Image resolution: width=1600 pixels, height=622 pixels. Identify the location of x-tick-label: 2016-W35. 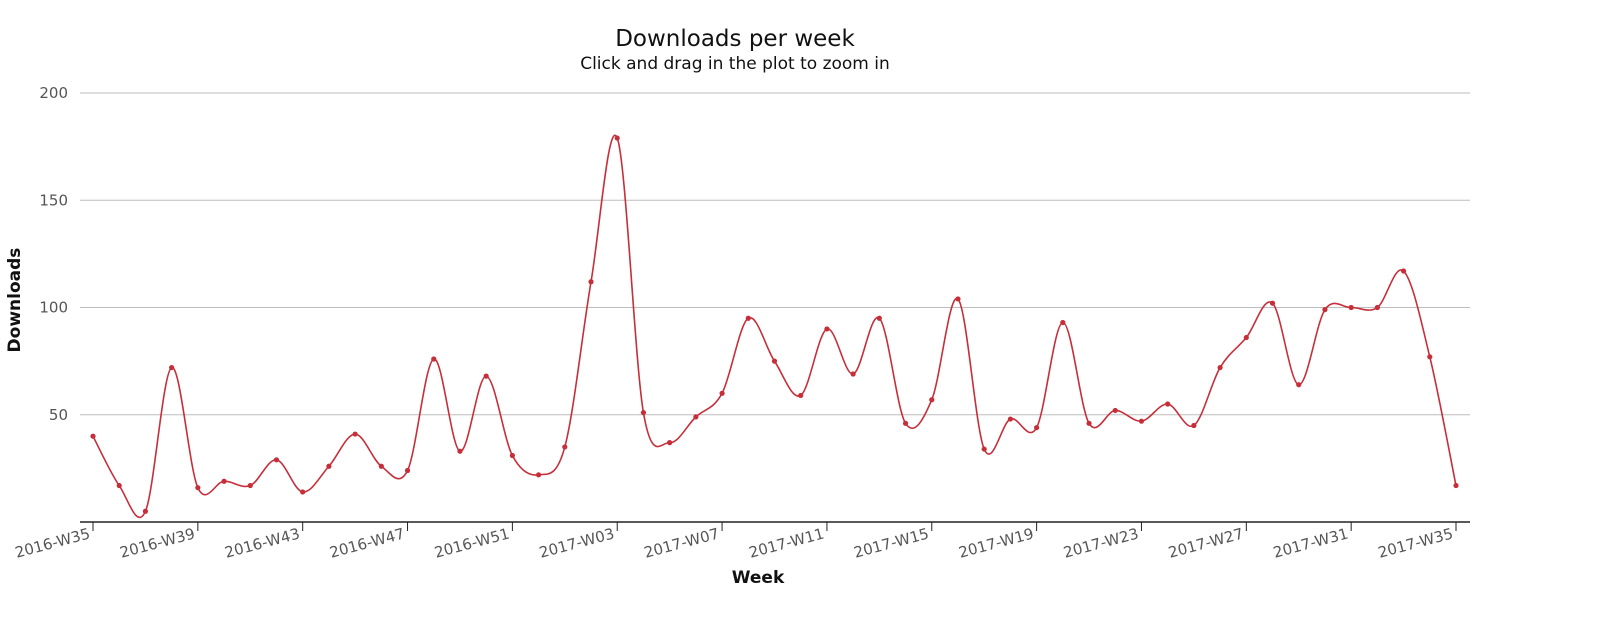
(52, 542).